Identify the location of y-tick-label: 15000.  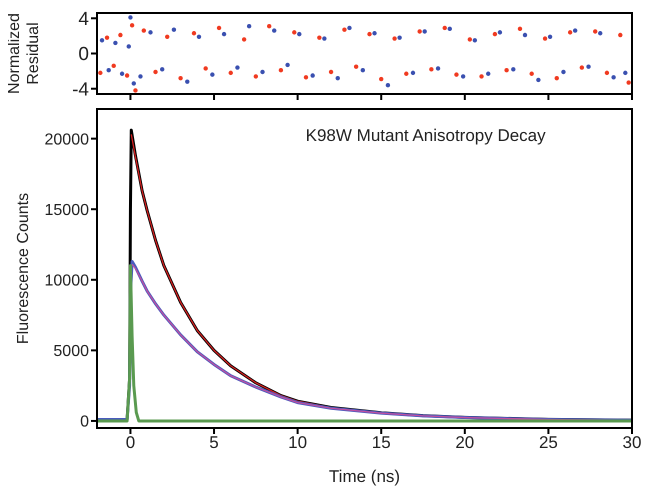
(67, 210).